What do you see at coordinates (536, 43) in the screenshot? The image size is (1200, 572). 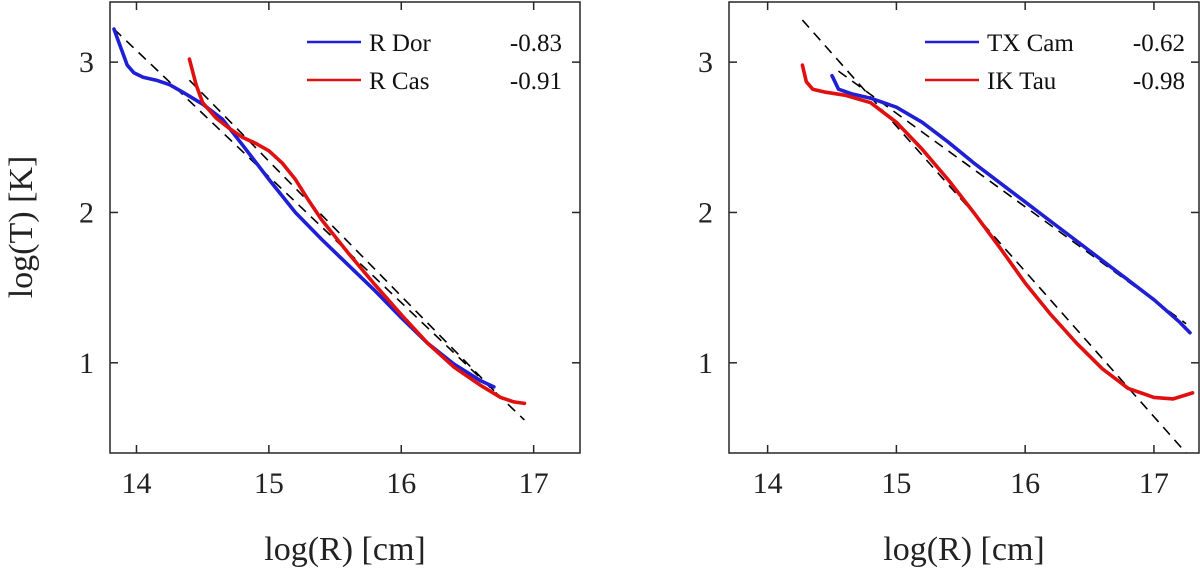 I see `legend-slope-value: -0.83` at bounding box center [536, 43].